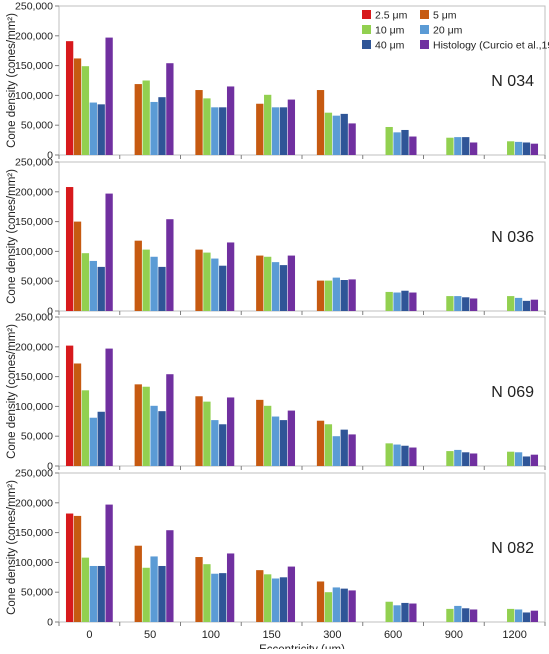 The image size is (549, 654). What do you see at coordinates (150, 635) in the screenshot?
I see `x-tick-label: 50` at bounding box center [150, 635].